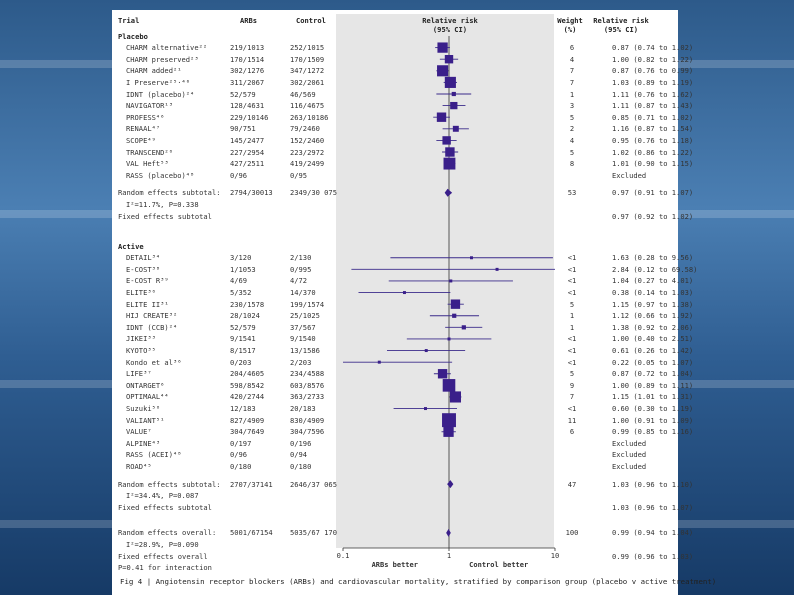 This screenshot has height=595, width=794. I want to click on overall-random-arbs: 5001/67154, so click(251, 533).